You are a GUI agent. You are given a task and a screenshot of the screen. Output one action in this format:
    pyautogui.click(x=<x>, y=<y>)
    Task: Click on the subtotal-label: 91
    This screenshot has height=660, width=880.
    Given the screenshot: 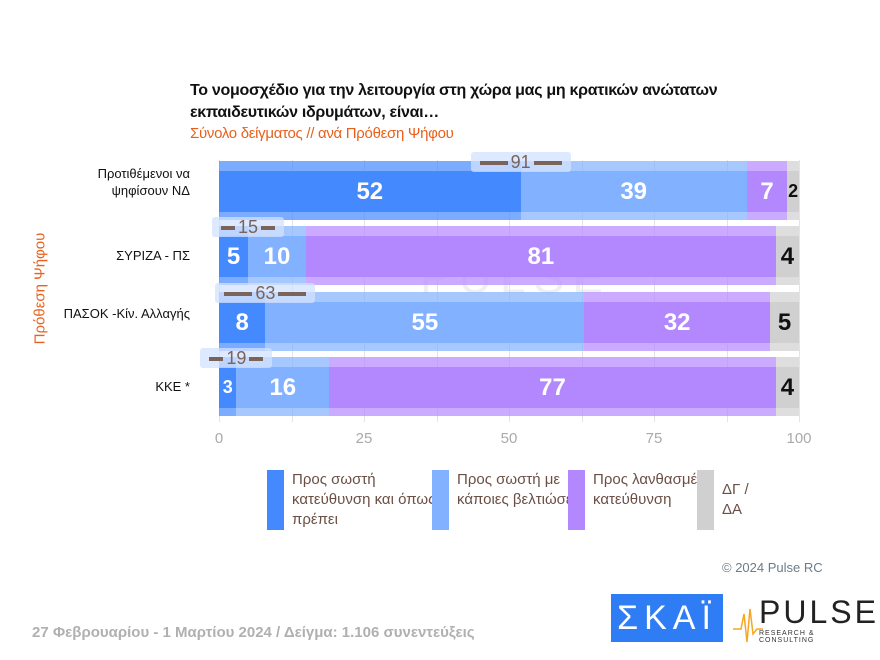 What is the action you would take?
    pyautogui.click(x=520, y=162)
    